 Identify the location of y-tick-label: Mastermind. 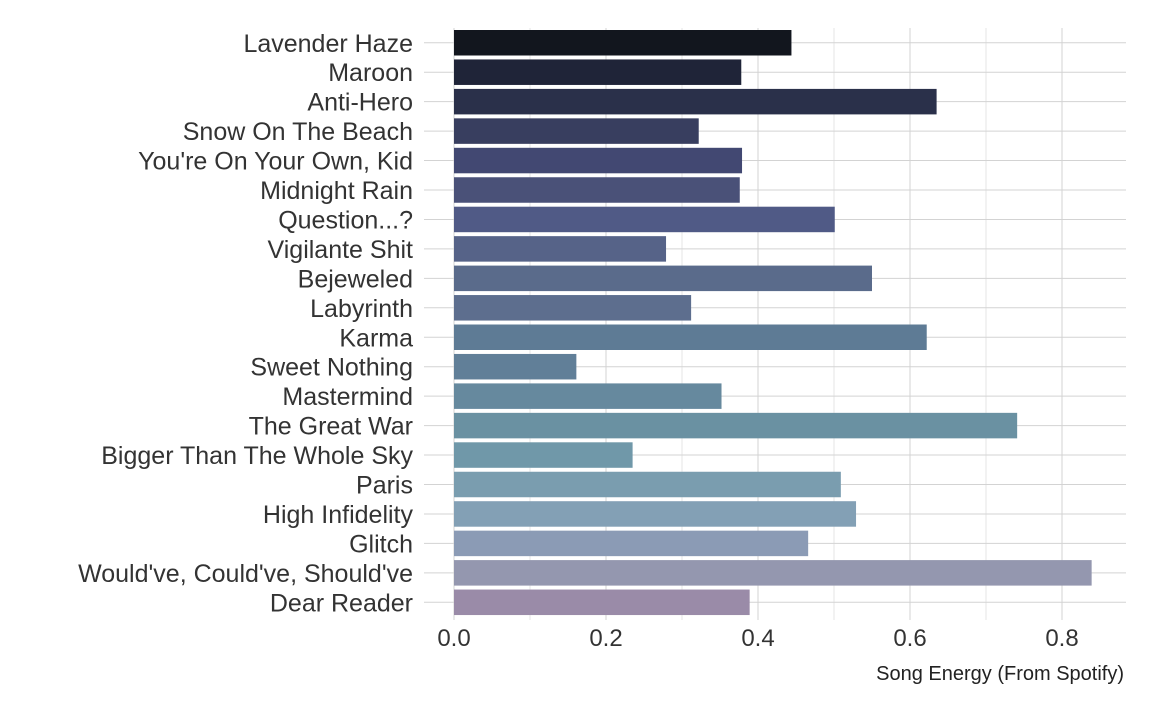
(347, 397).